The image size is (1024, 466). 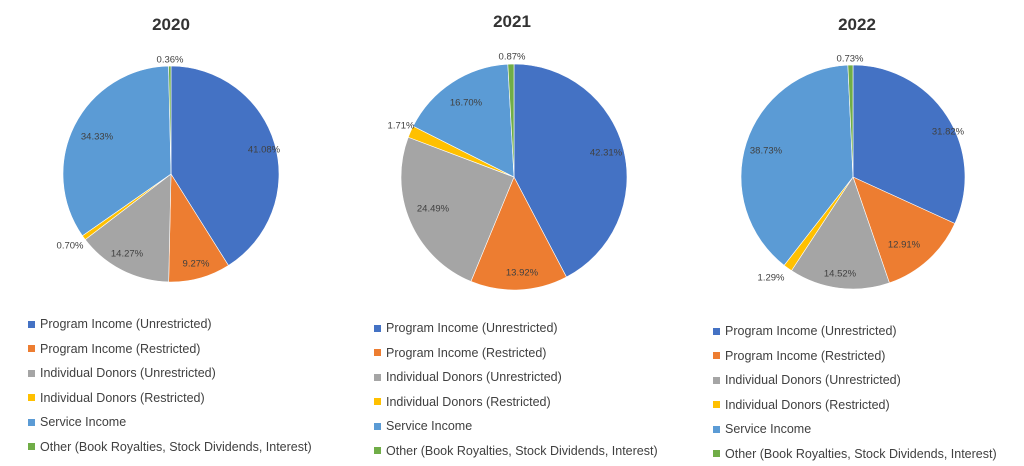 I want to click on data-label-2021-other: 0.87%, so click(x=512, y=57).